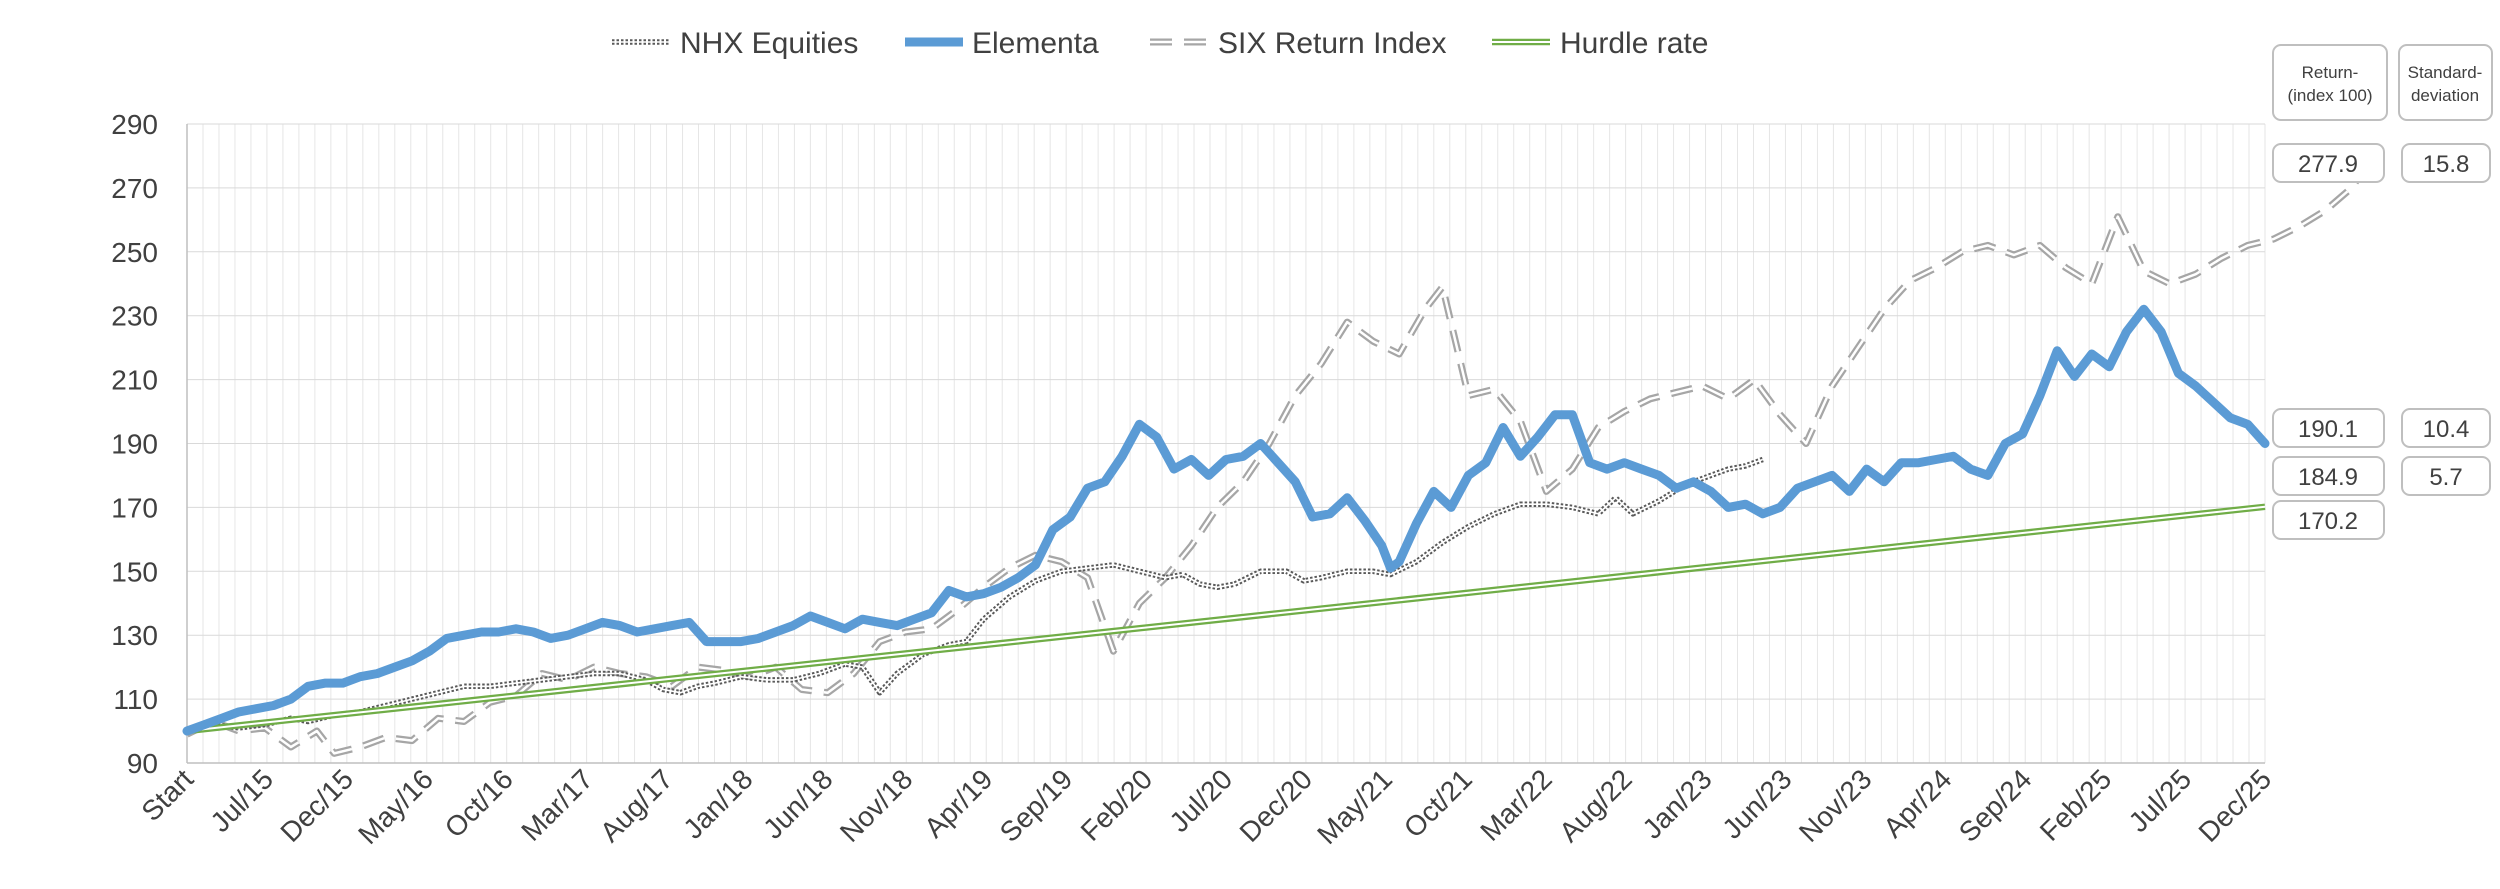 This screenshot has width=2500, height=889. I want to click on x-tick-label: Feb/20, so click(1117, 805).